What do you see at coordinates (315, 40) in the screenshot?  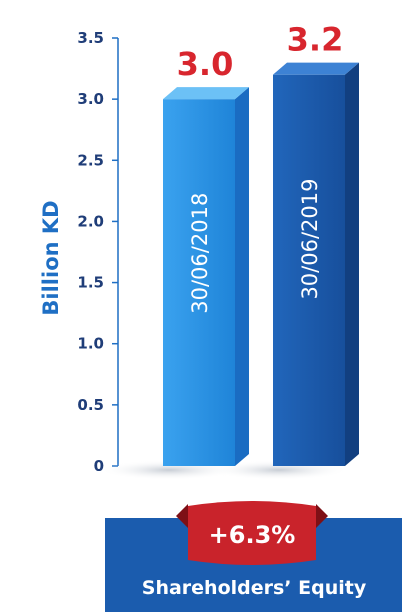 I see `bar-value-label: 3.2` at bounding box center [315, 40].